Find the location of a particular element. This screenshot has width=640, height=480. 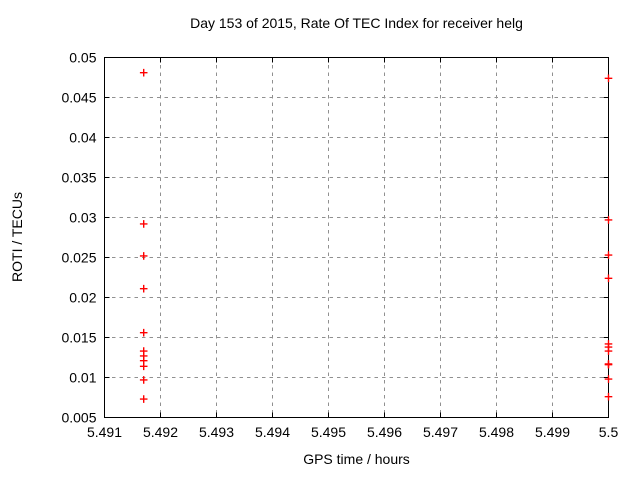

x-tick-label: 5.497 is located at coordinates (440, 432).